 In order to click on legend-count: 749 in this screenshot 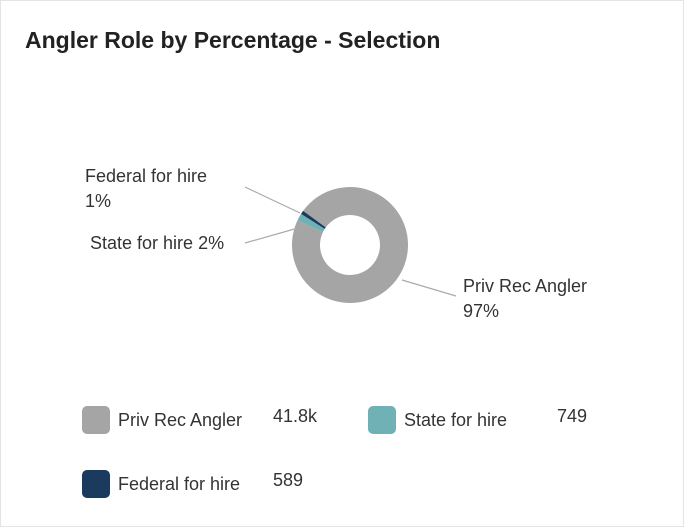, I will do `click(572, 416)`.